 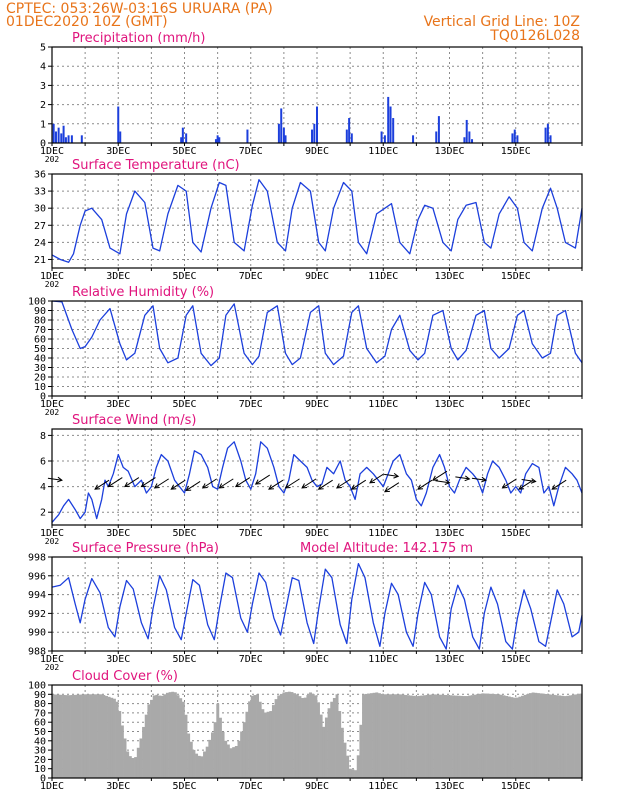 I want to click on y-tick-label: 10, so click(x=40, y=769).